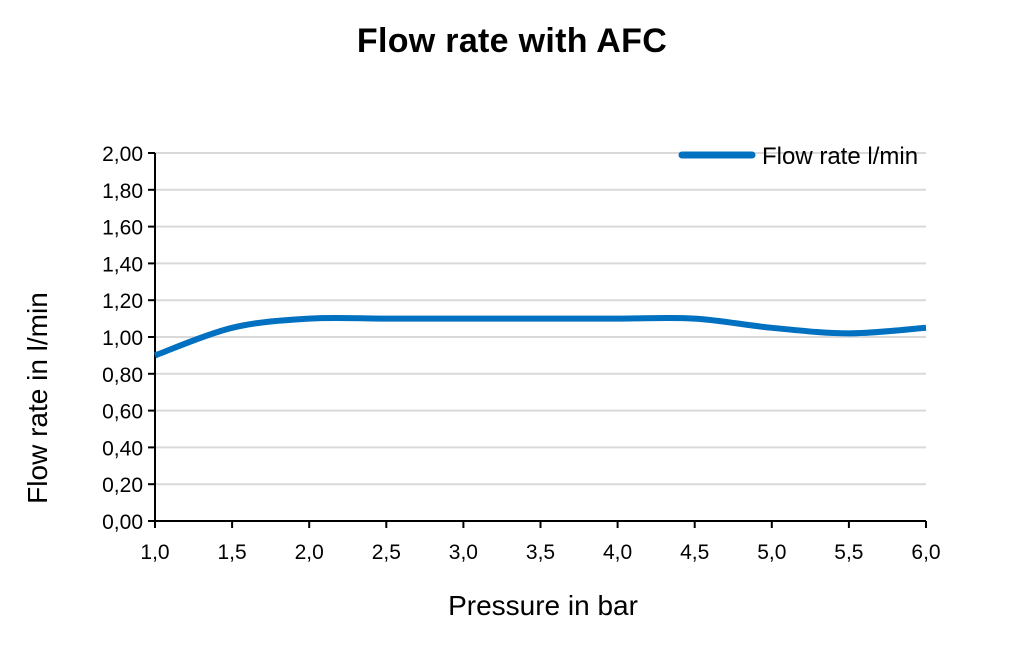  I want to click on x-tick-label: 4,0, so click(617, 552).